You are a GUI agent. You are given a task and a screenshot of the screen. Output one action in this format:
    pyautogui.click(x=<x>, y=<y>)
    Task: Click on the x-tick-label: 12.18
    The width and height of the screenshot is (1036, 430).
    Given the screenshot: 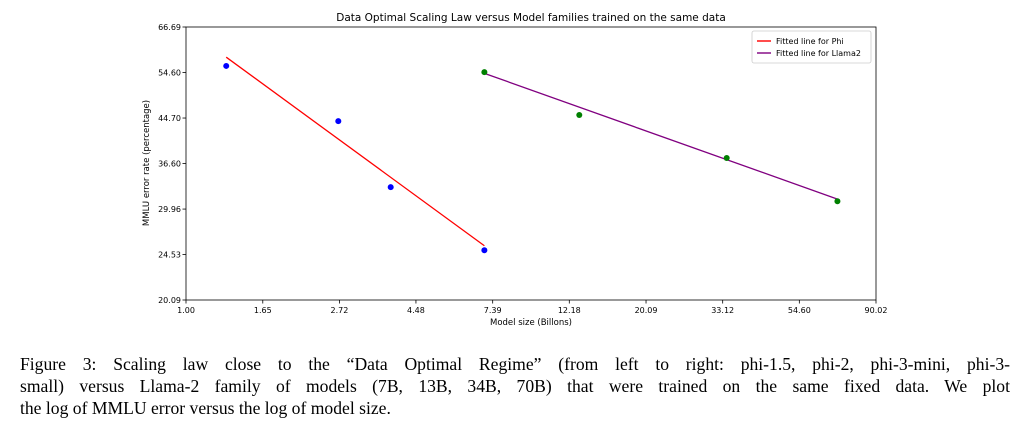 What is the action you would take?
    pyautogui.click(x=569, y=310)
    